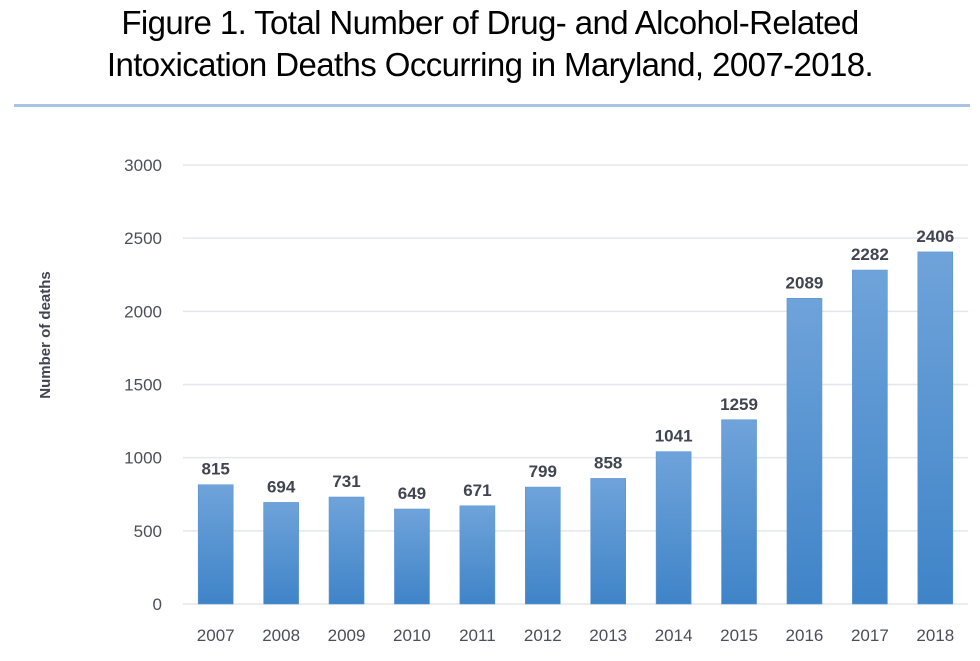 Image resolution: width=980 pixels, height=661 pixels. What do you see at coordinates (674, 635) in the screenshot?
I see `x-tick-label-2014: 2014` at bounding box center [674, 635].